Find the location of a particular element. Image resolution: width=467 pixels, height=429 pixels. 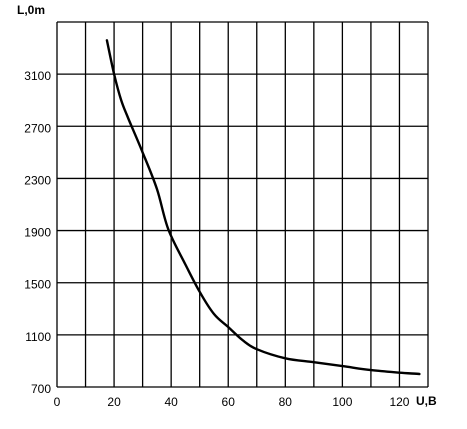

y-tick-label: 1500 is located at coordinates (37, 285).